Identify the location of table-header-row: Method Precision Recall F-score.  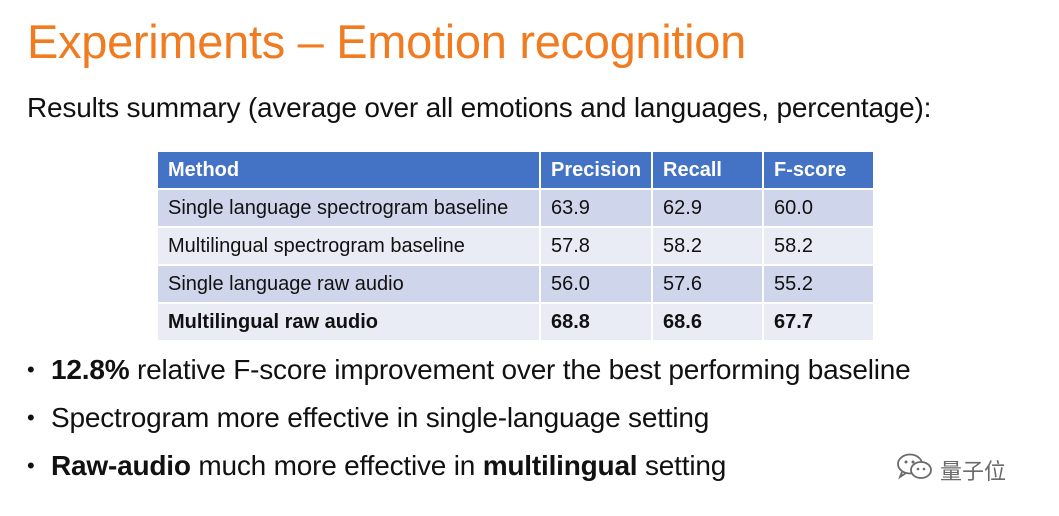
(516, 170).